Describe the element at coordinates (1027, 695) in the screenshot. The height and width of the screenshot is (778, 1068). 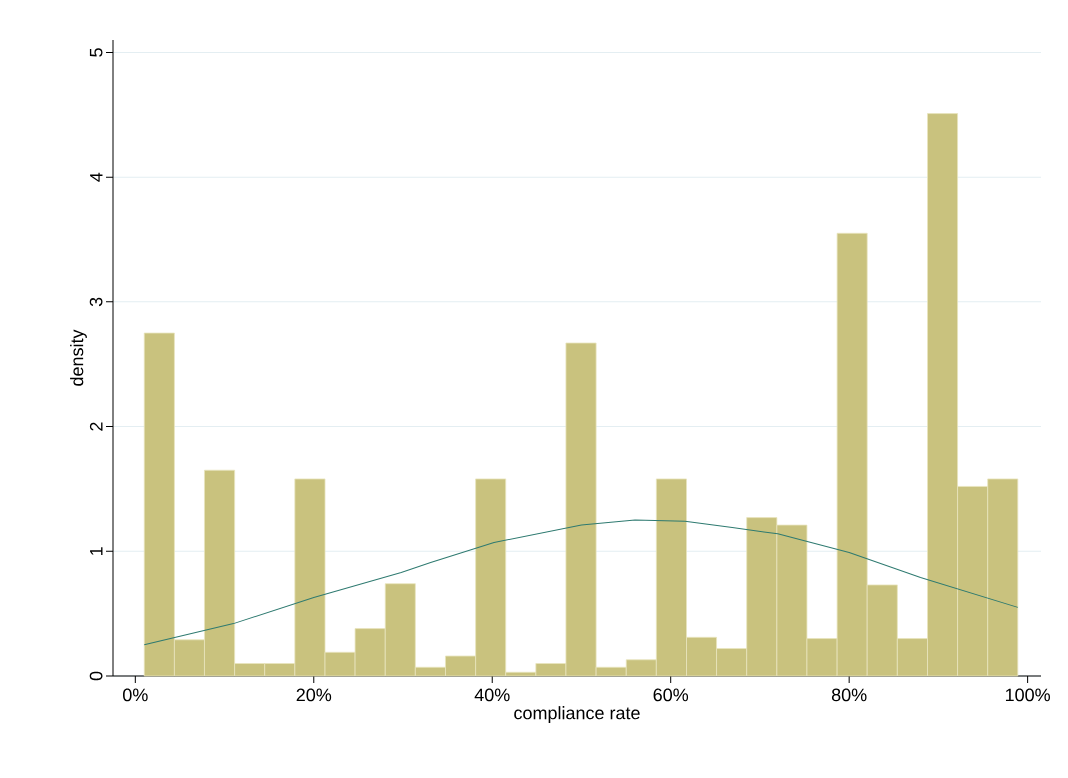
I see `x-tick-label: 100%` at that location.